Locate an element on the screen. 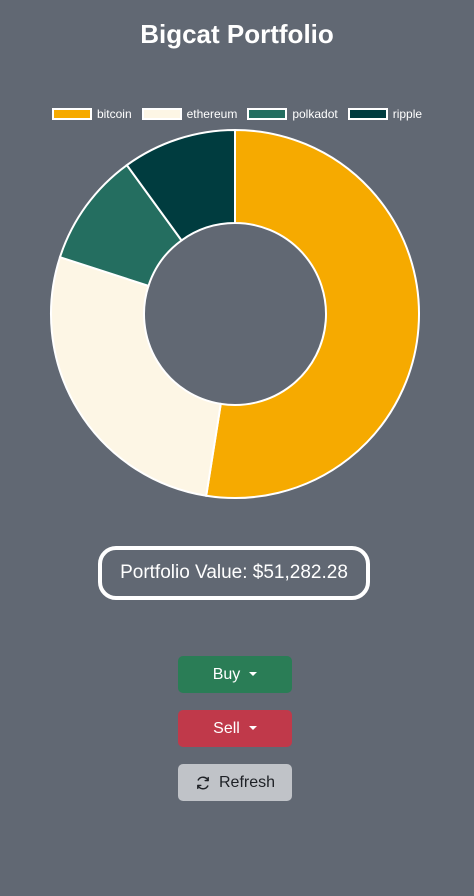 Image resolution: width=474 pixels, height=896 pixels. legend-item-ripple: ripple is located at coordinates (385, 114).